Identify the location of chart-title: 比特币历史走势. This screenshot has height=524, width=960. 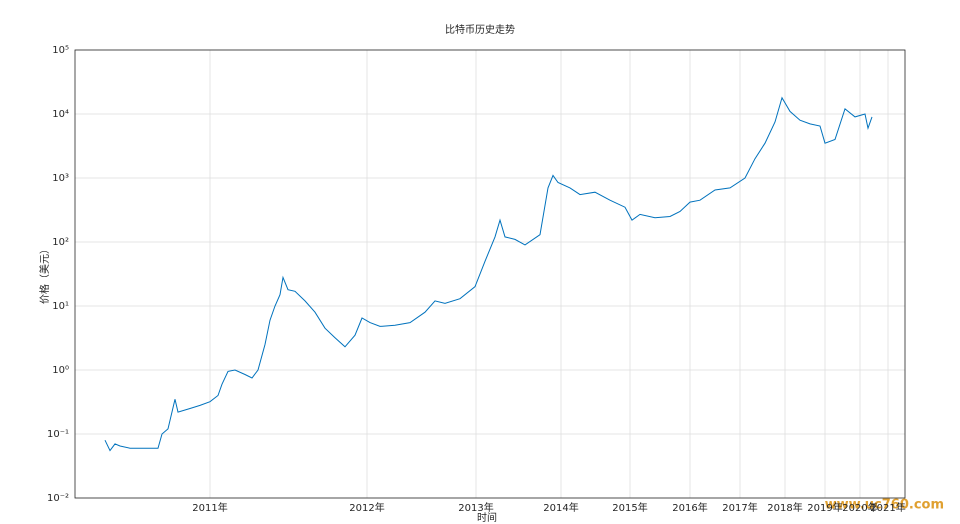
(480, 29).